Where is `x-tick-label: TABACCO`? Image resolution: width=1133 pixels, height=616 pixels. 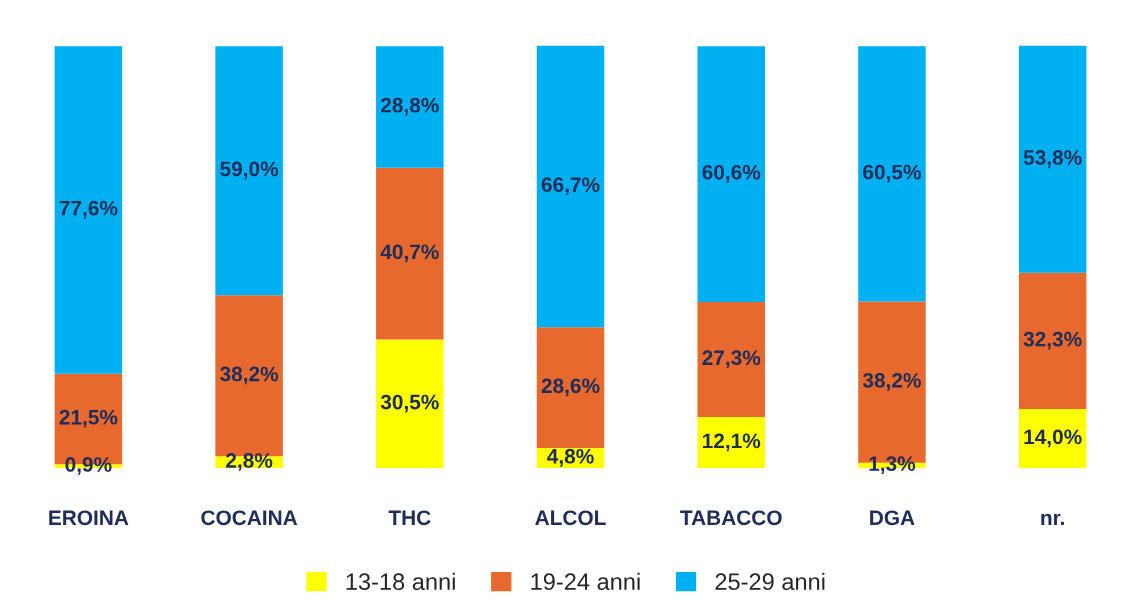 x-tick-label: TABACCO is located at coordinates (731, 518).